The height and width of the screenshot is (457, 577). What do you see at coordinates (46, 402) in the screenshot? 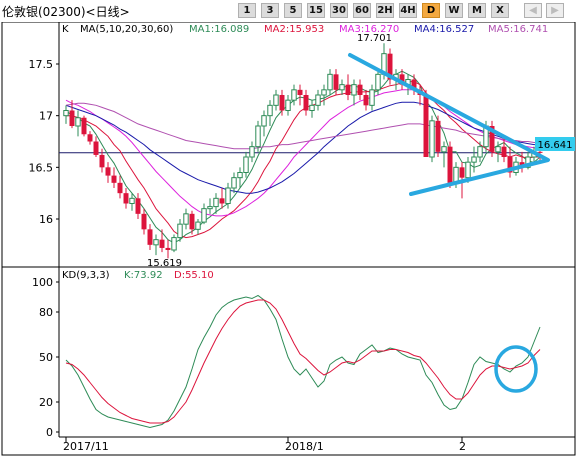
I see `kd-tick-label: 20` at bounding box center [46, 402].